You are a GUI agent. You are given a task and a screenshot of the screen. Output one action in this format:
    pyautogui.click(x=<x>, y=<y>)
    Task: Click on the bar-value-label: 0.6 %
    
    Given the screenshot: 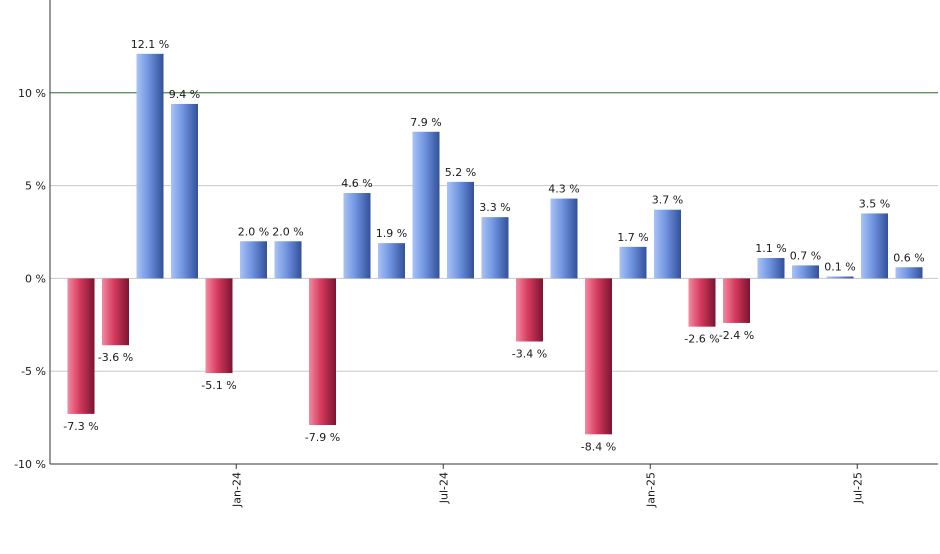 What is the action you would take?
    pyautogui.click(x=908, y=257)
    